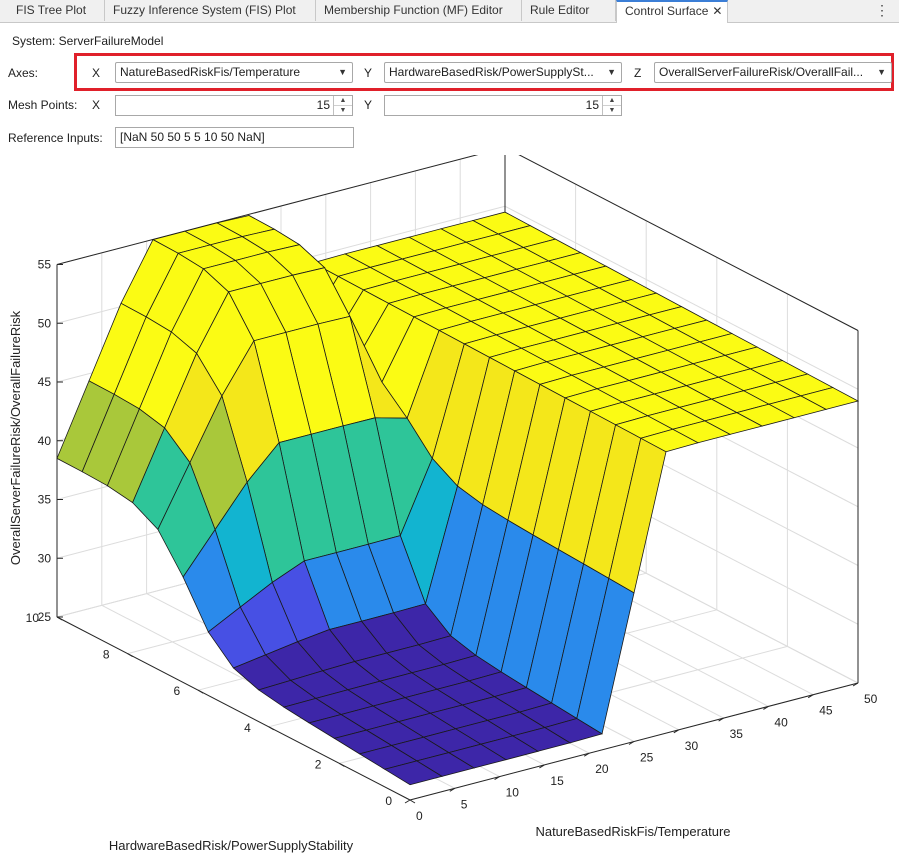  Describe the element at coordinates (413, 773) in the screenshot. I see `surface-patch` at that location.